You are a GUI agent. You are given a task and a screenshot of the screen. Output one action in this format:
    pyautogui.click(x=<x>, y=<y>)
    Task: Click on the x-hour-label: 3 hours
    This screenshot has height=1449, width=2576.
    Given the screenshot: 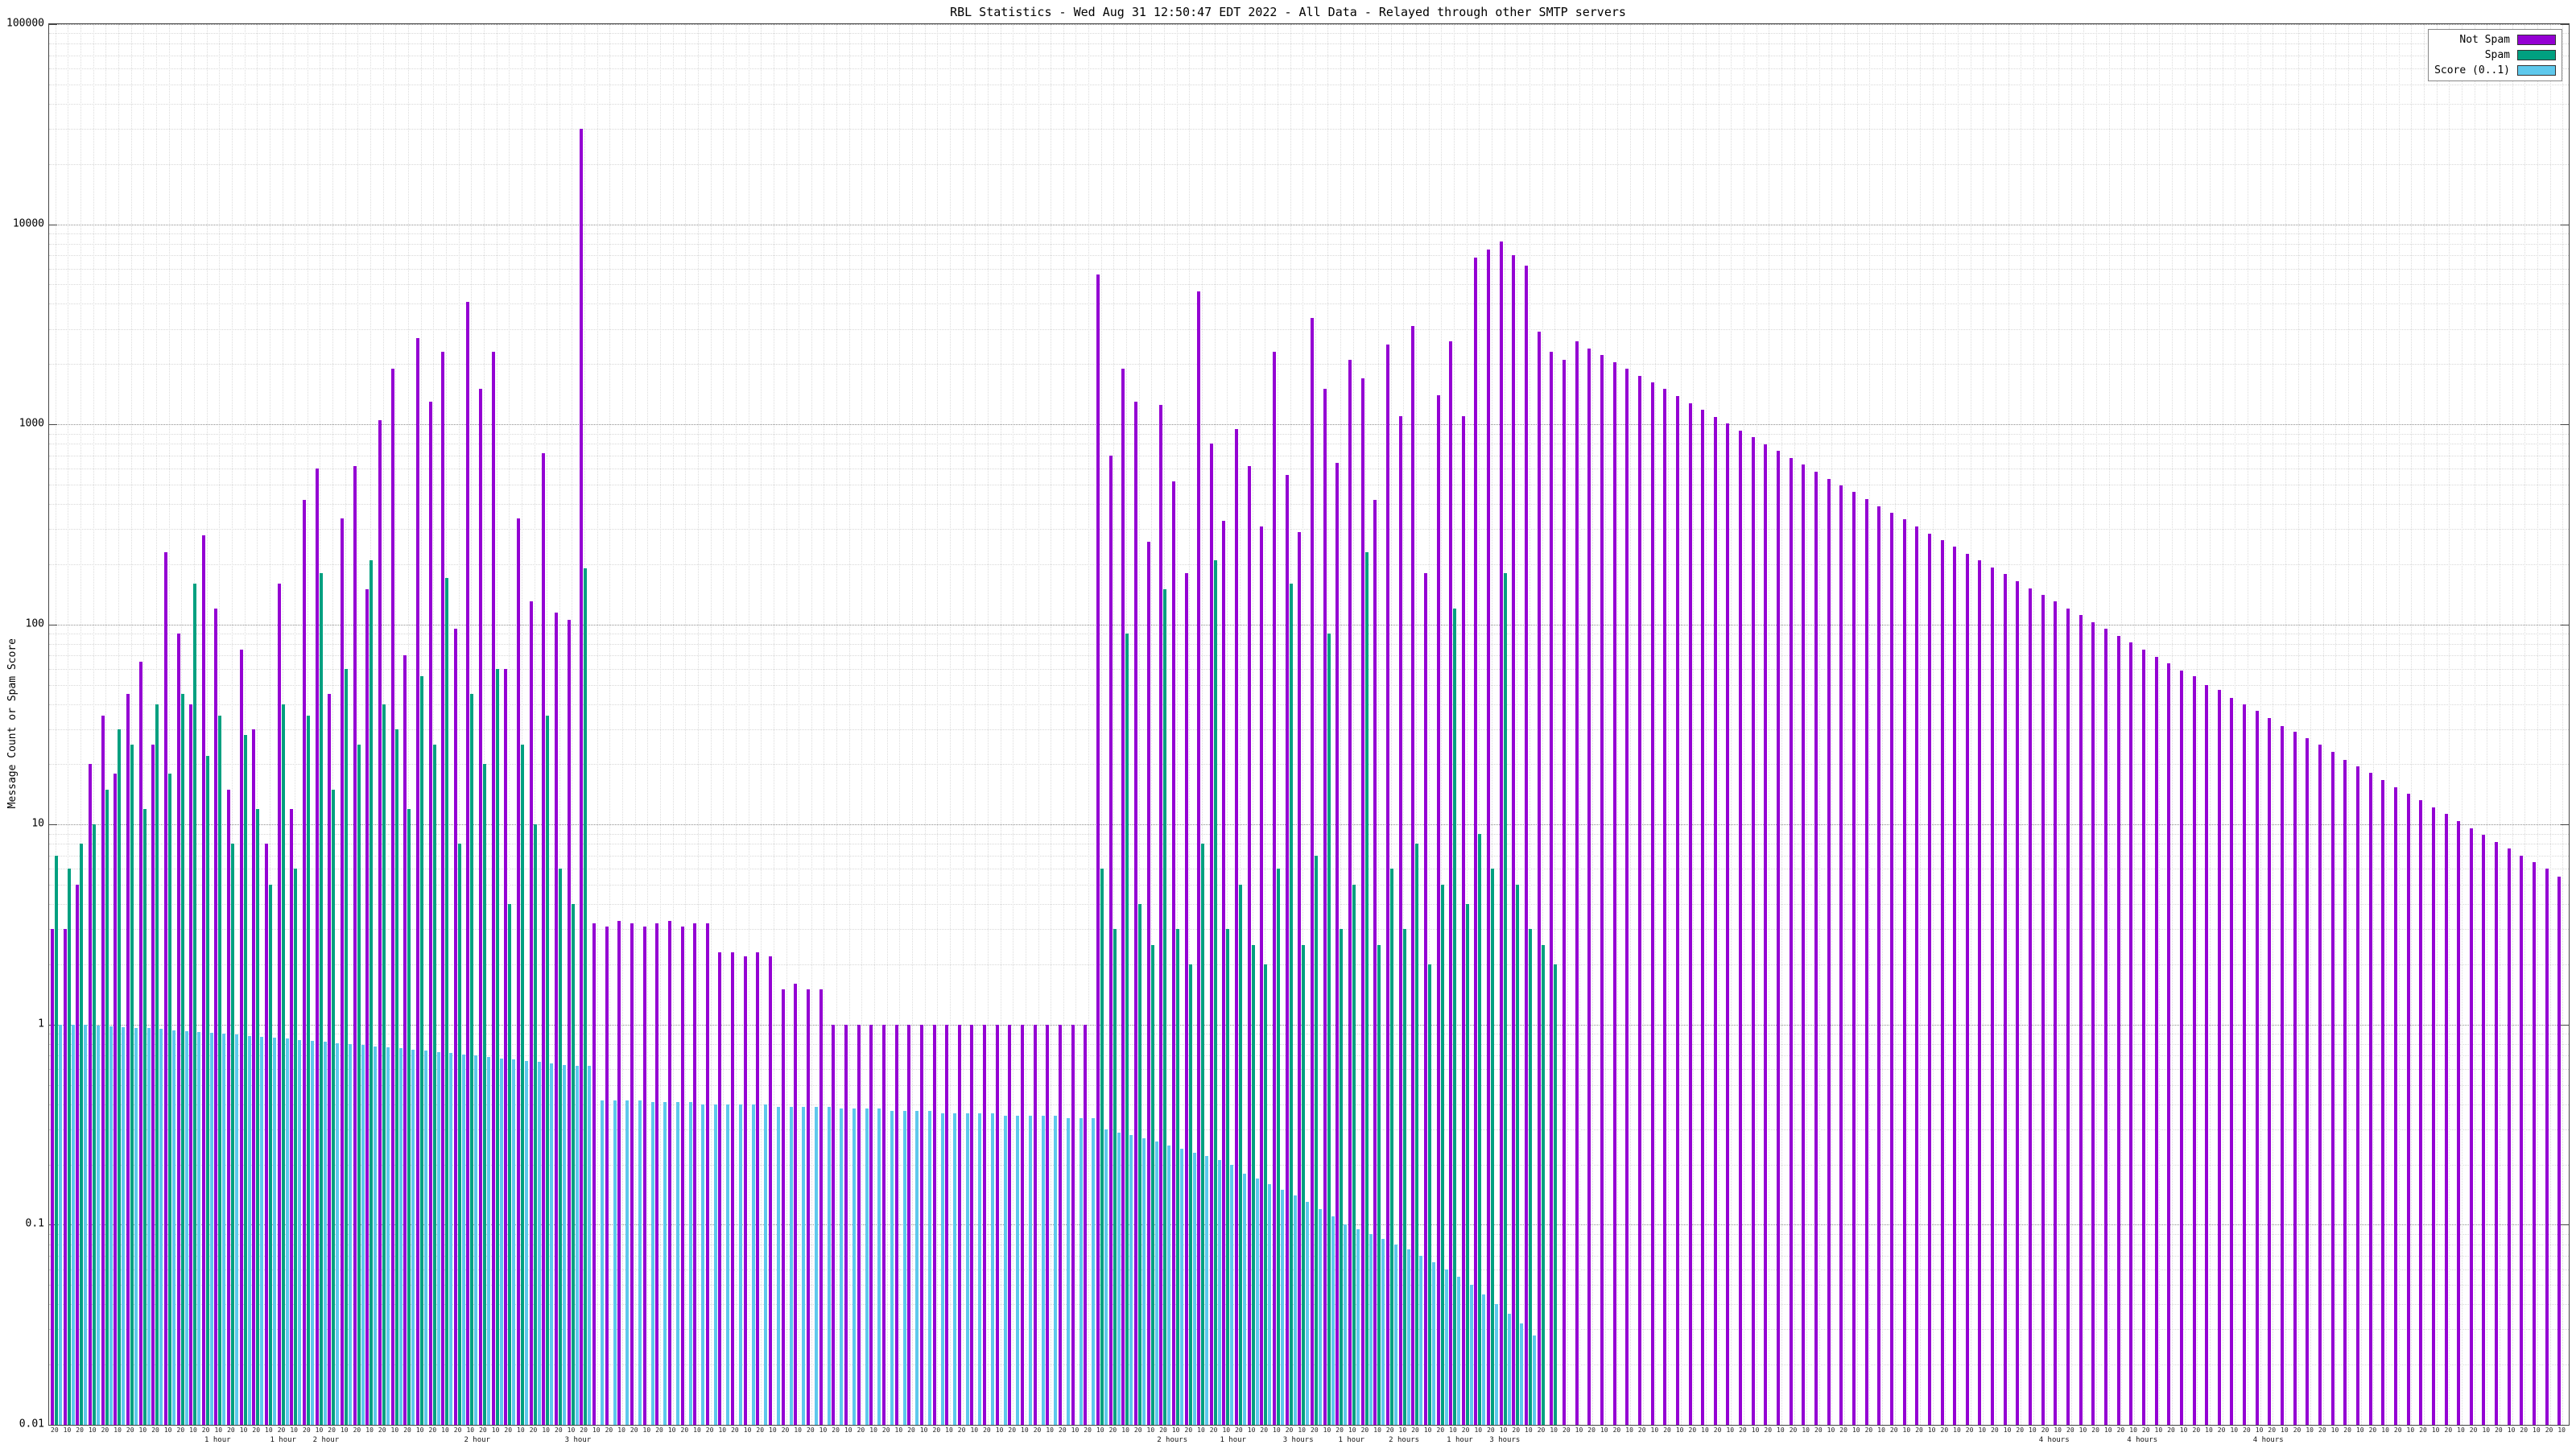 What is the action you would take?
    pyautogui.click(x=1298, y=1440)
    